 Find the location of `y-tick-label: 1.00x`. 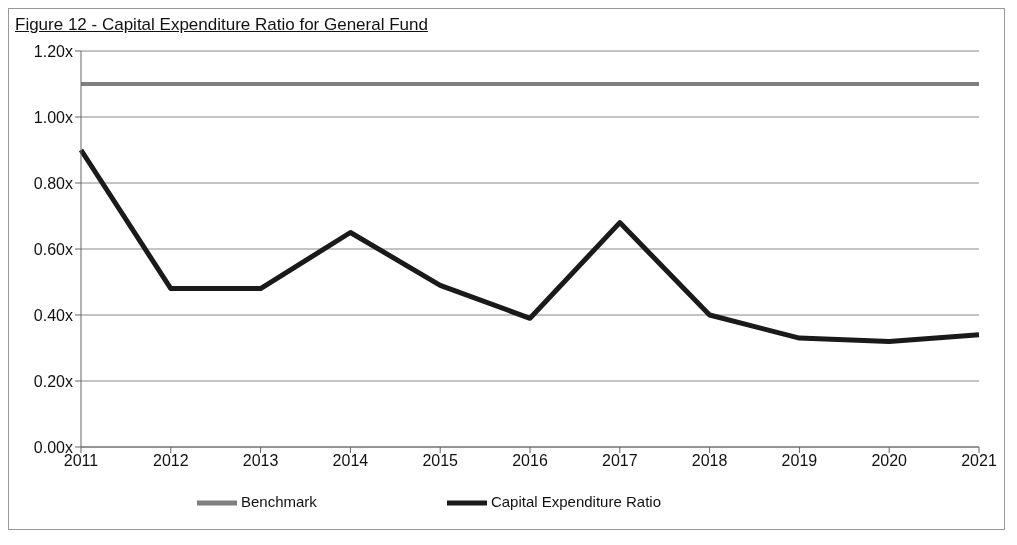

y-tick-label: 1.00x is located at coordinates (53, 117).